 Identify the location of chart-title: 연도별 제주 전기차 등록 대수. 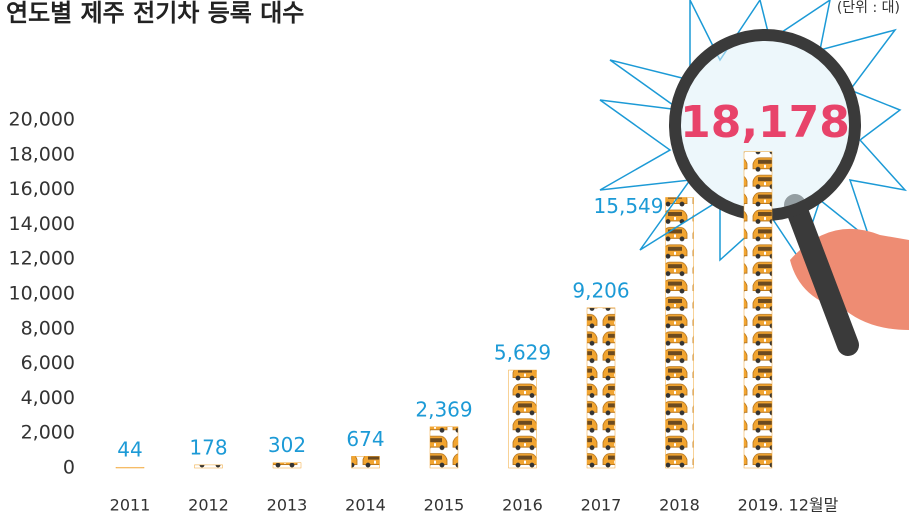
(155, 13).